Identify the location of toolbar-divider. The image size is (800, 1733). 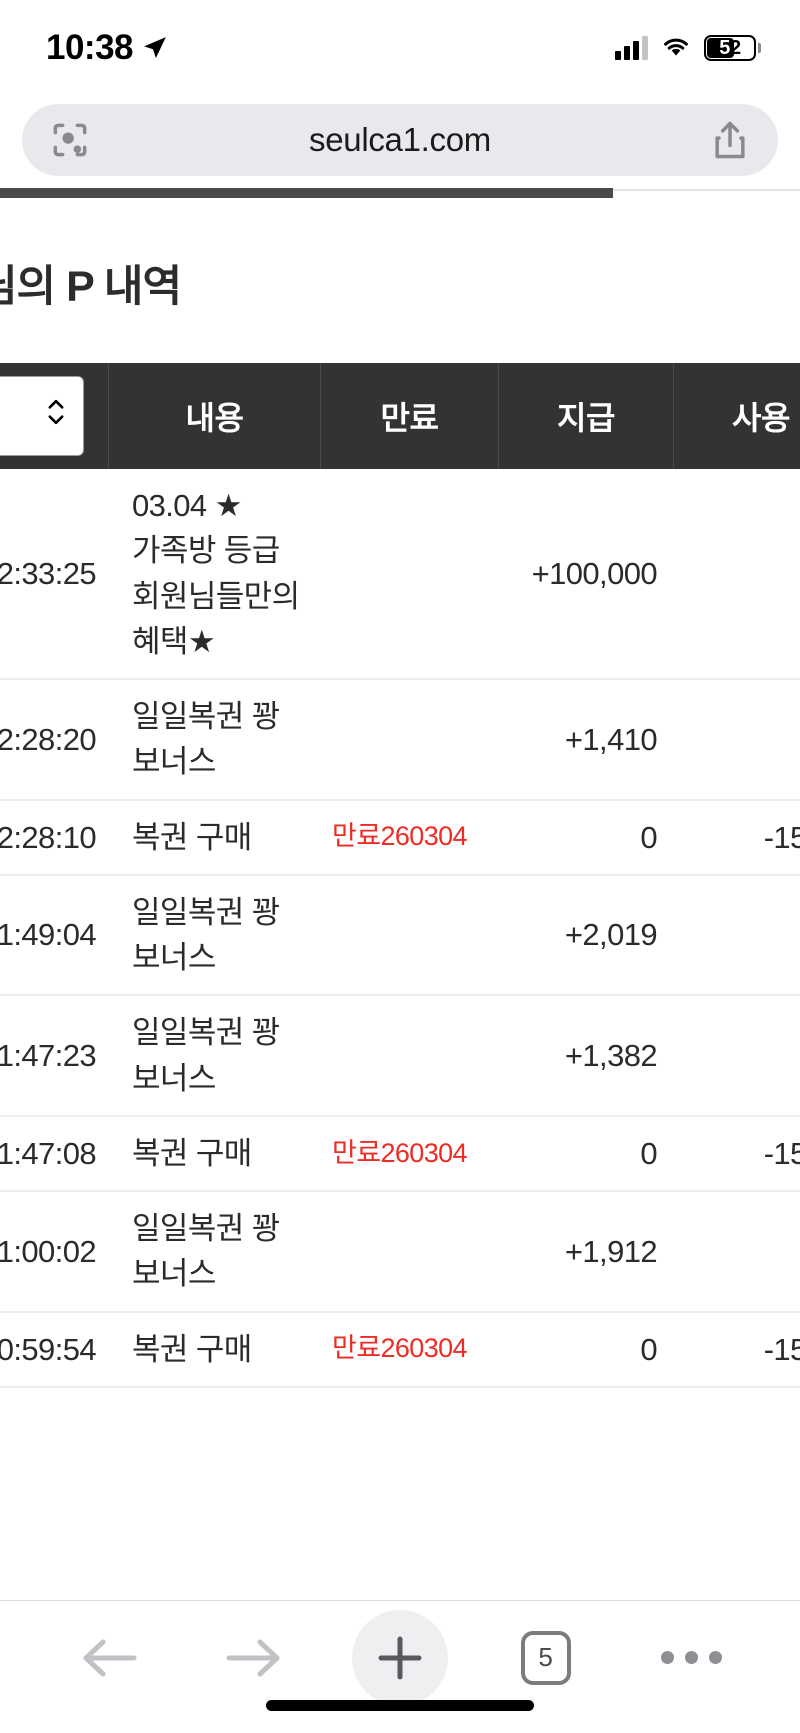
(400, 1600).